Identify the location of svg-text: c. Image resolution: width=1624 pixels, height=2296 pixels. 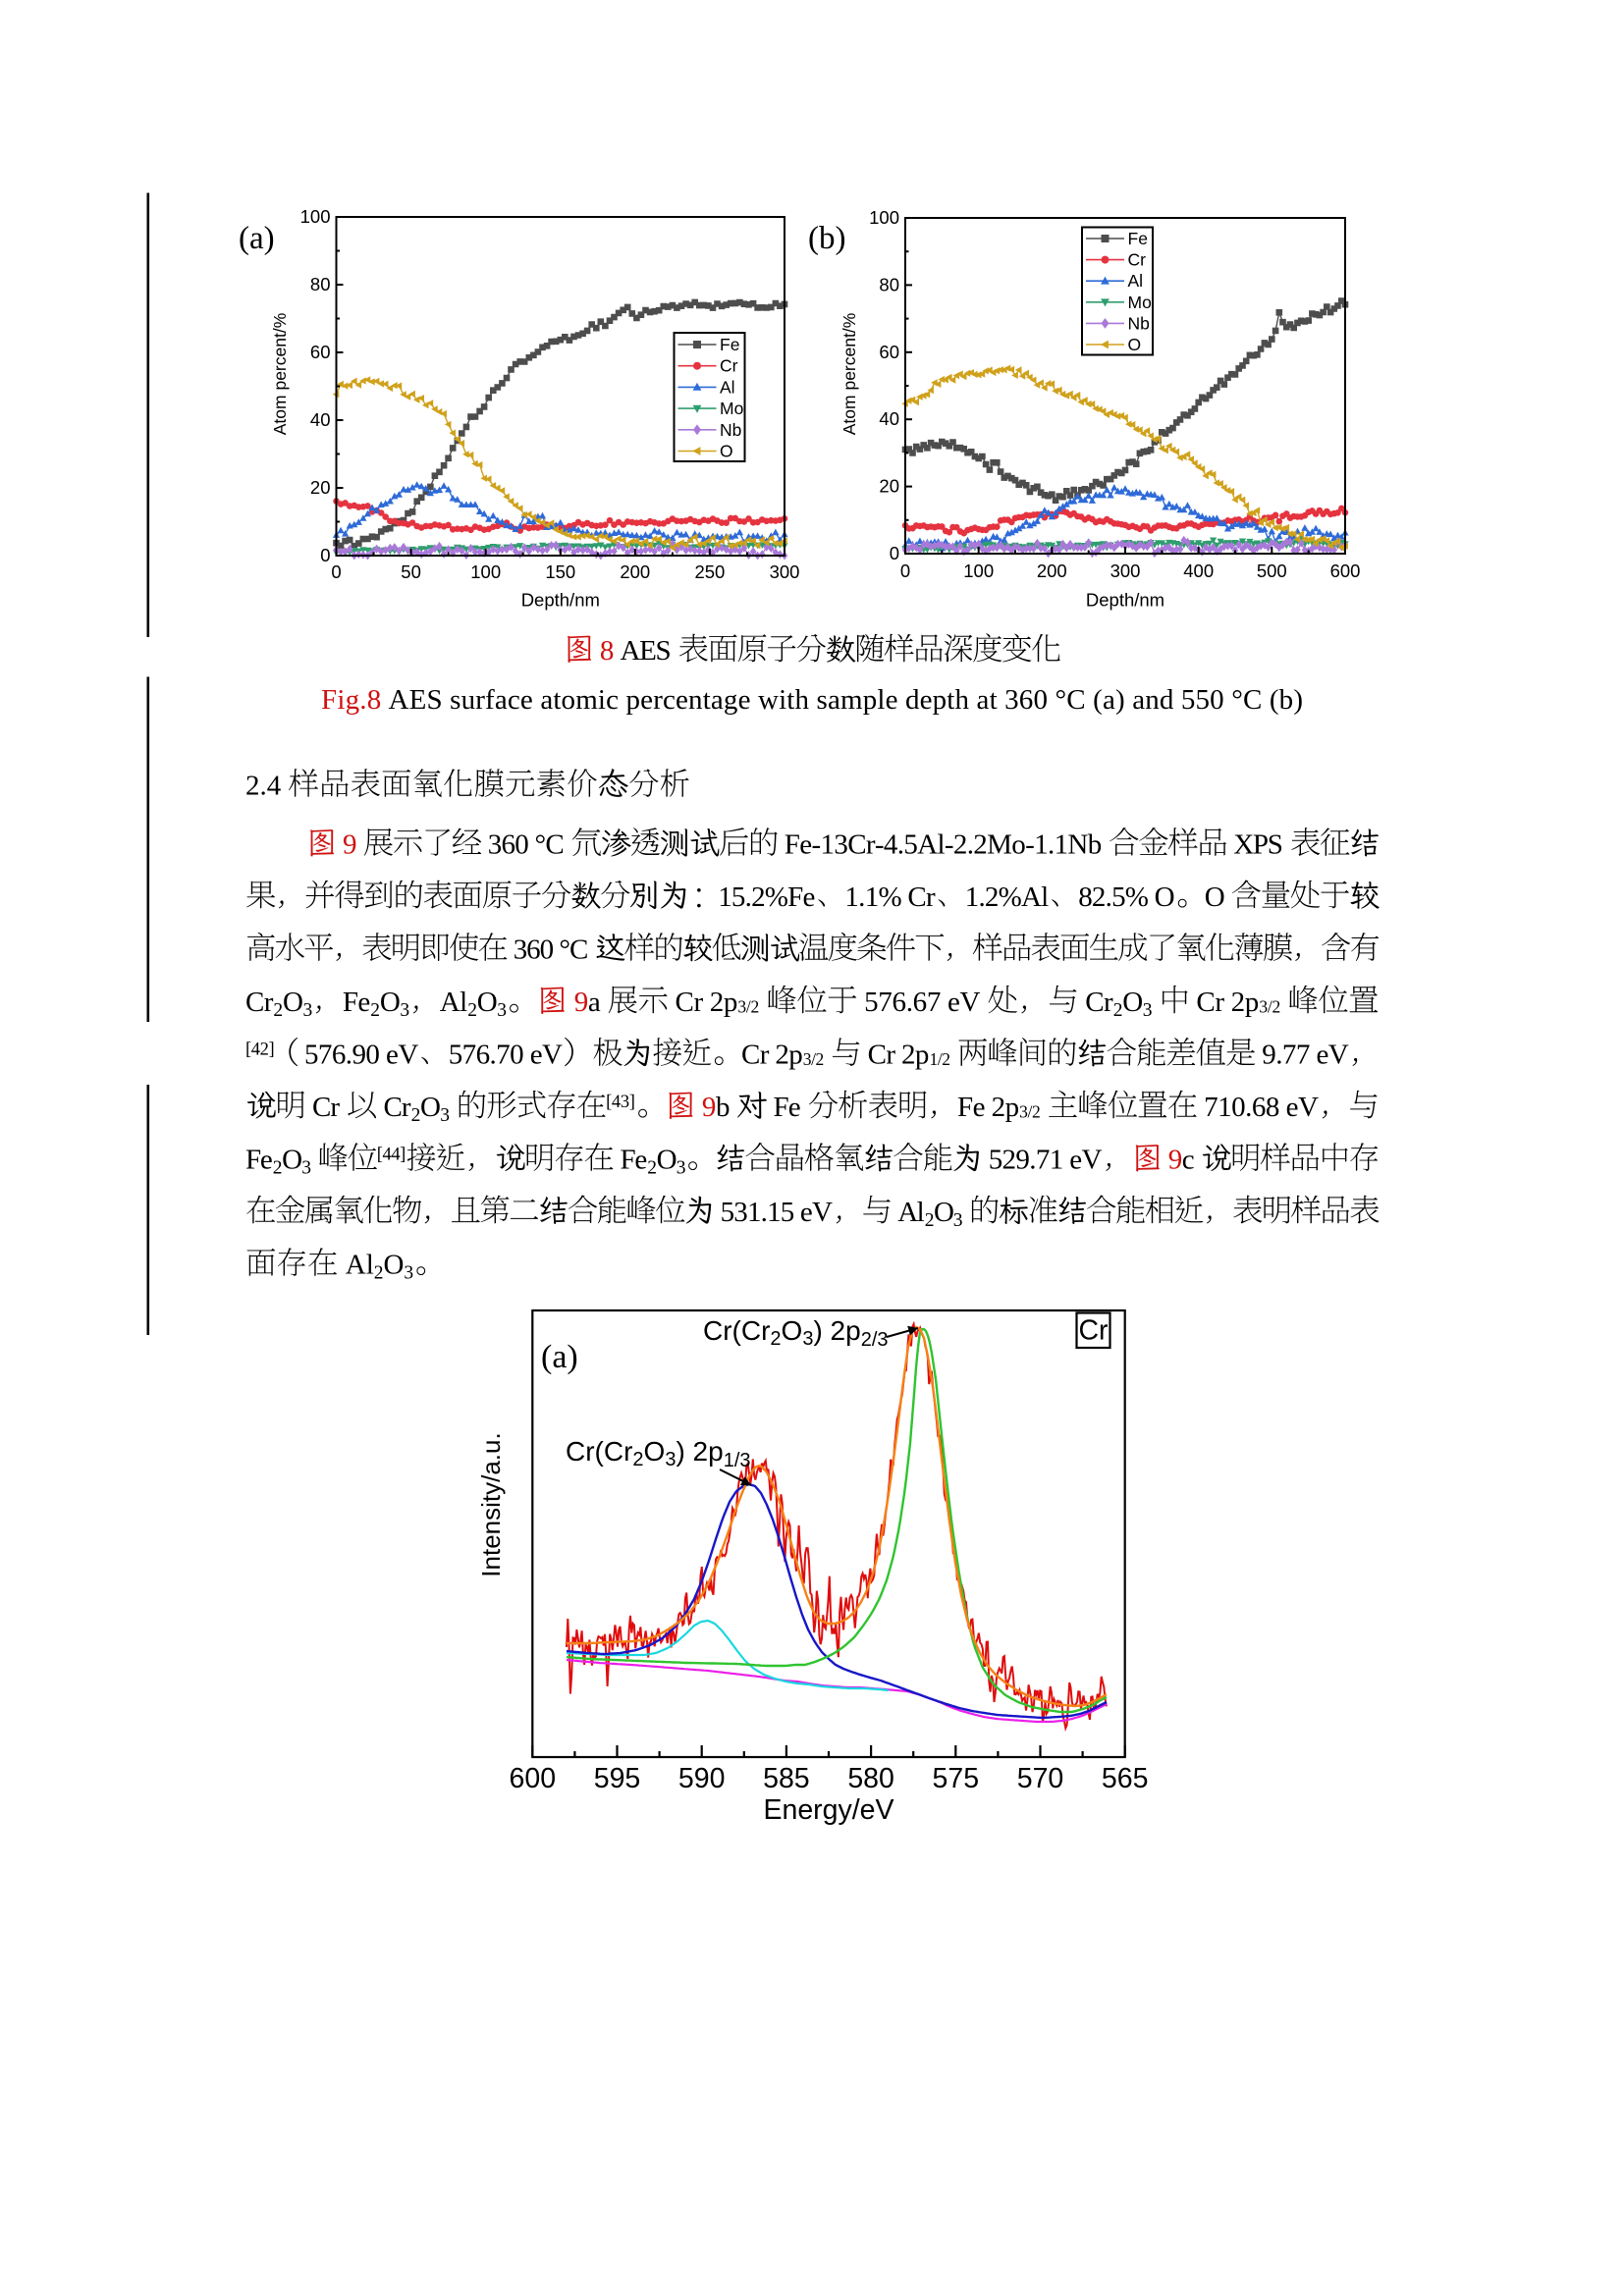
(1188, 1160).